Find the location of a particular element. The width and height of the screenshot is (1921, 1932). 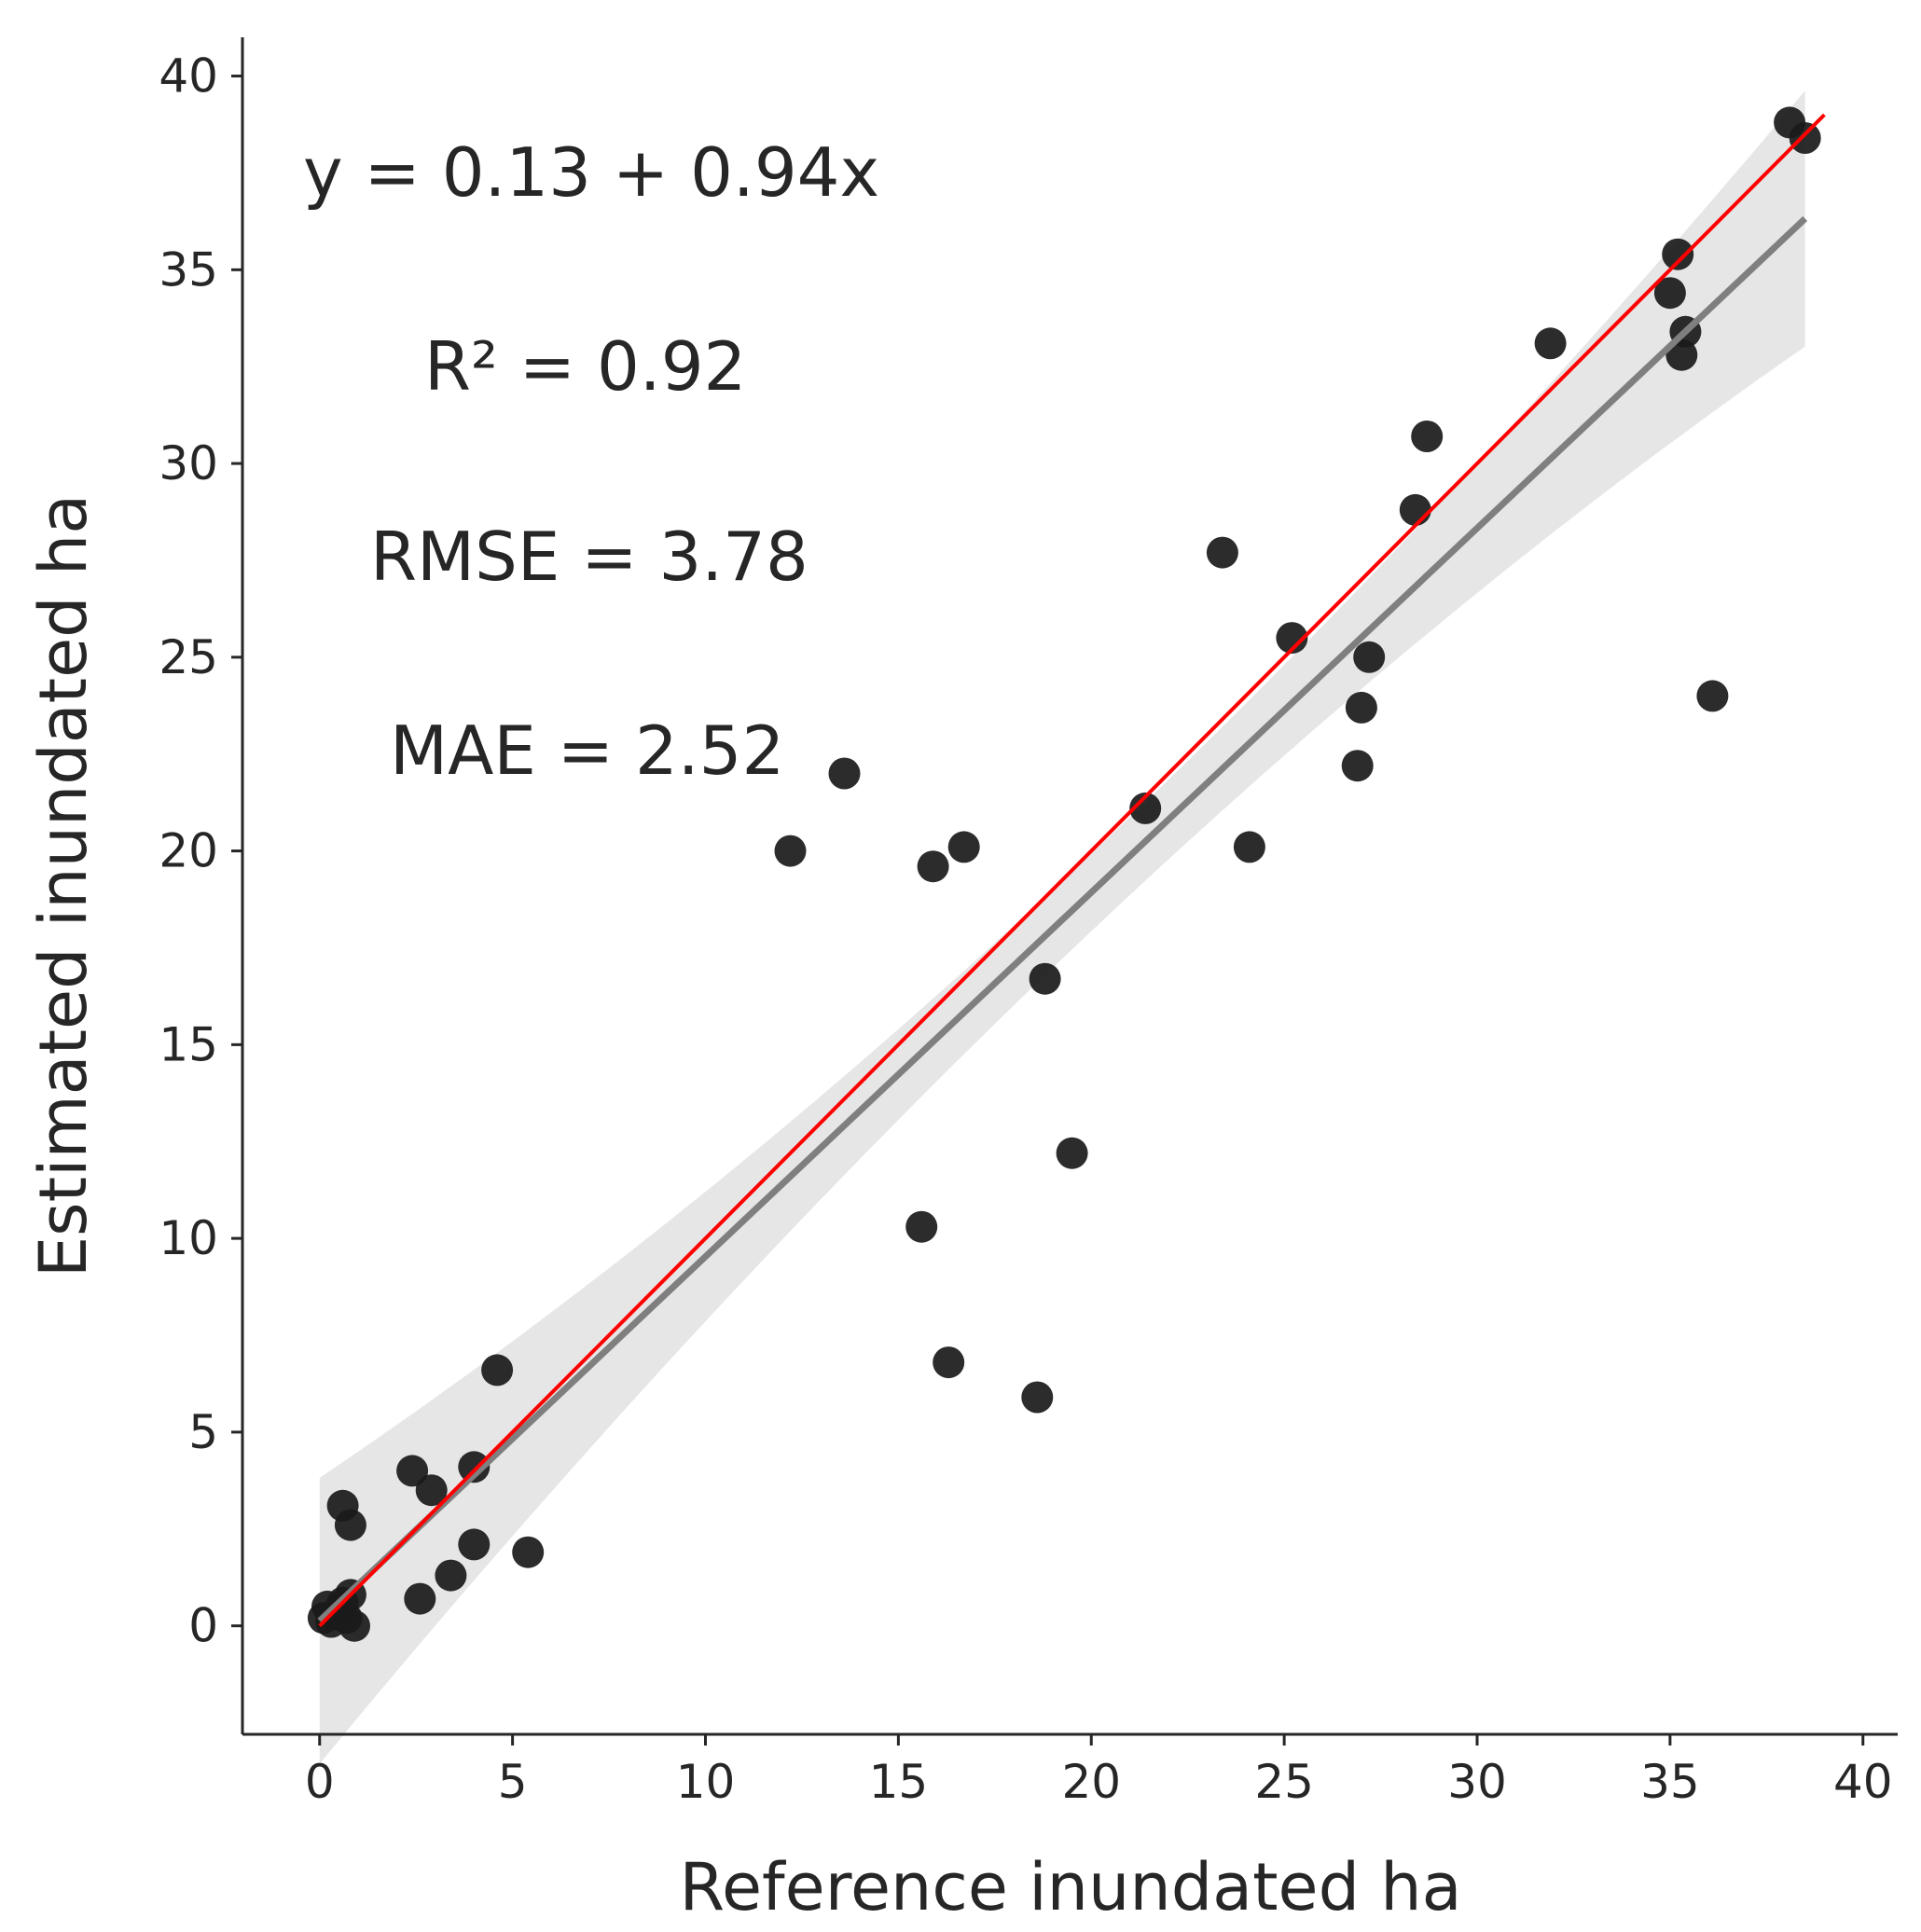

x-tick-label: 0 is located at coordinates (320, 1782).